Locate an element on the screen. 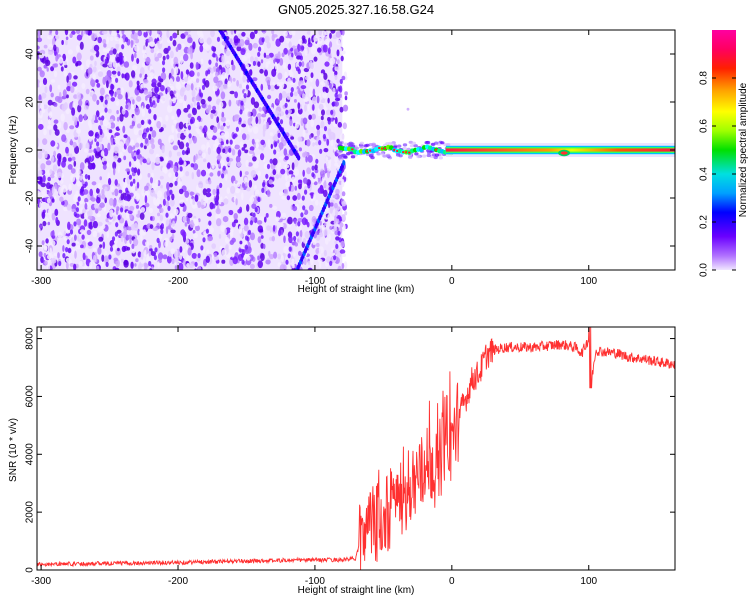 This screenshot has width=750, height=600. spectrogram-y-tick-label: -40 is located at coordinates (30, 245).